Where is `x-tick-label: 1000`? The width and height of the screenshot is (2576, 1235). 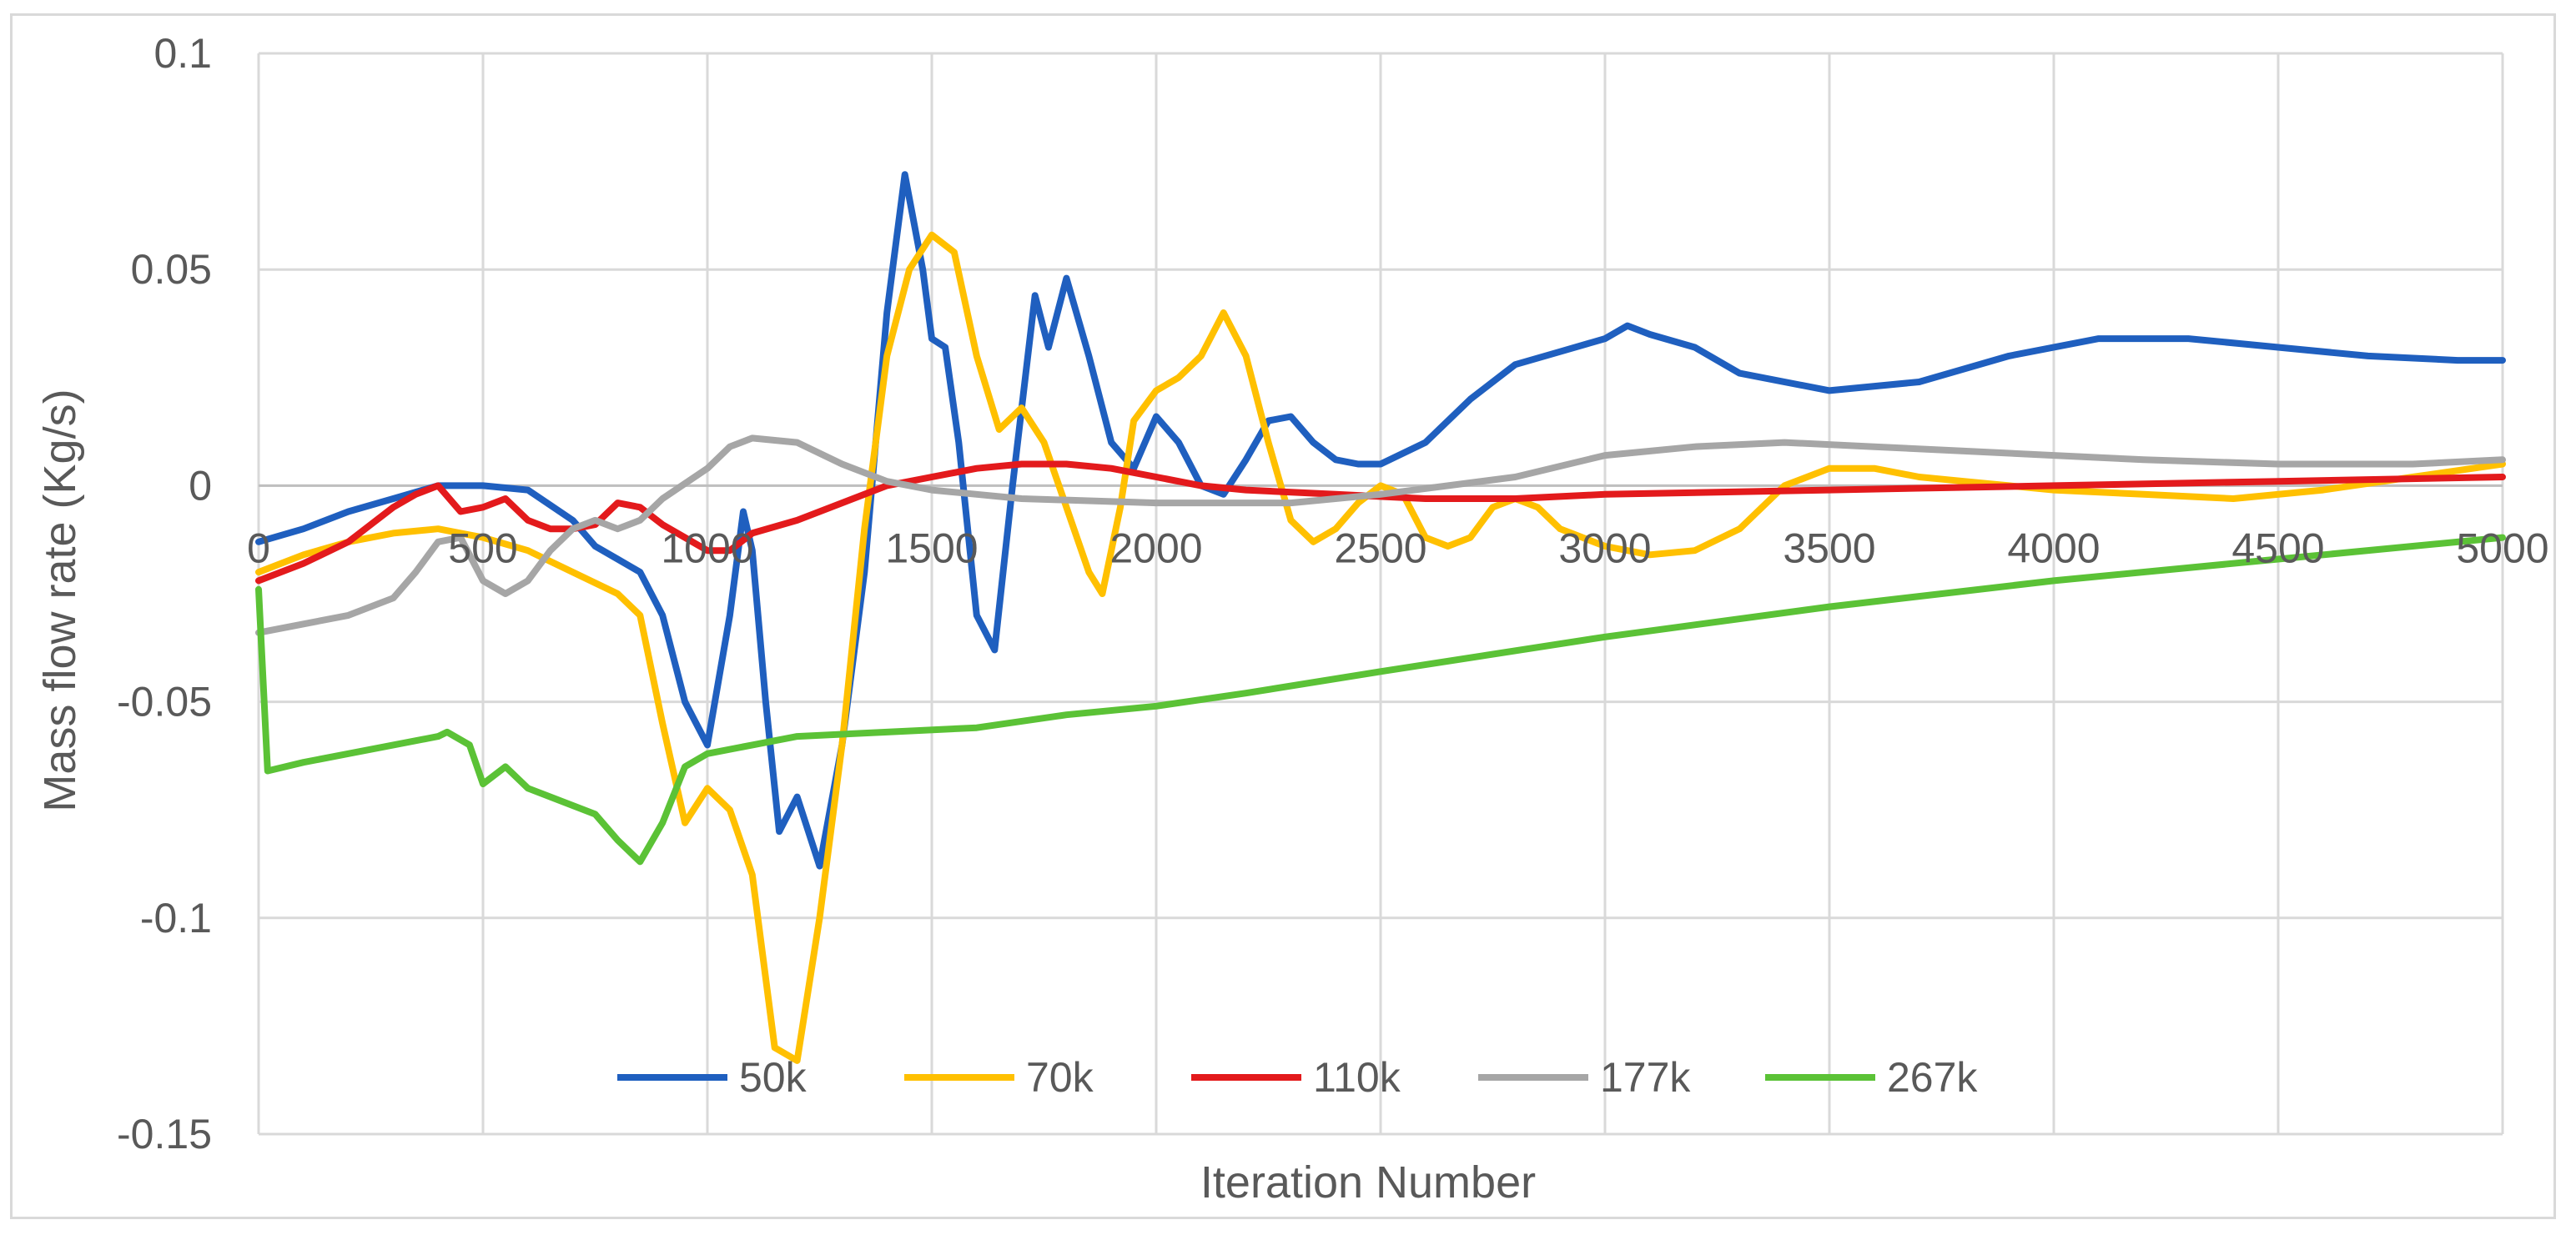
x-tick-label: 1000 is located at coordinates (707, 548).